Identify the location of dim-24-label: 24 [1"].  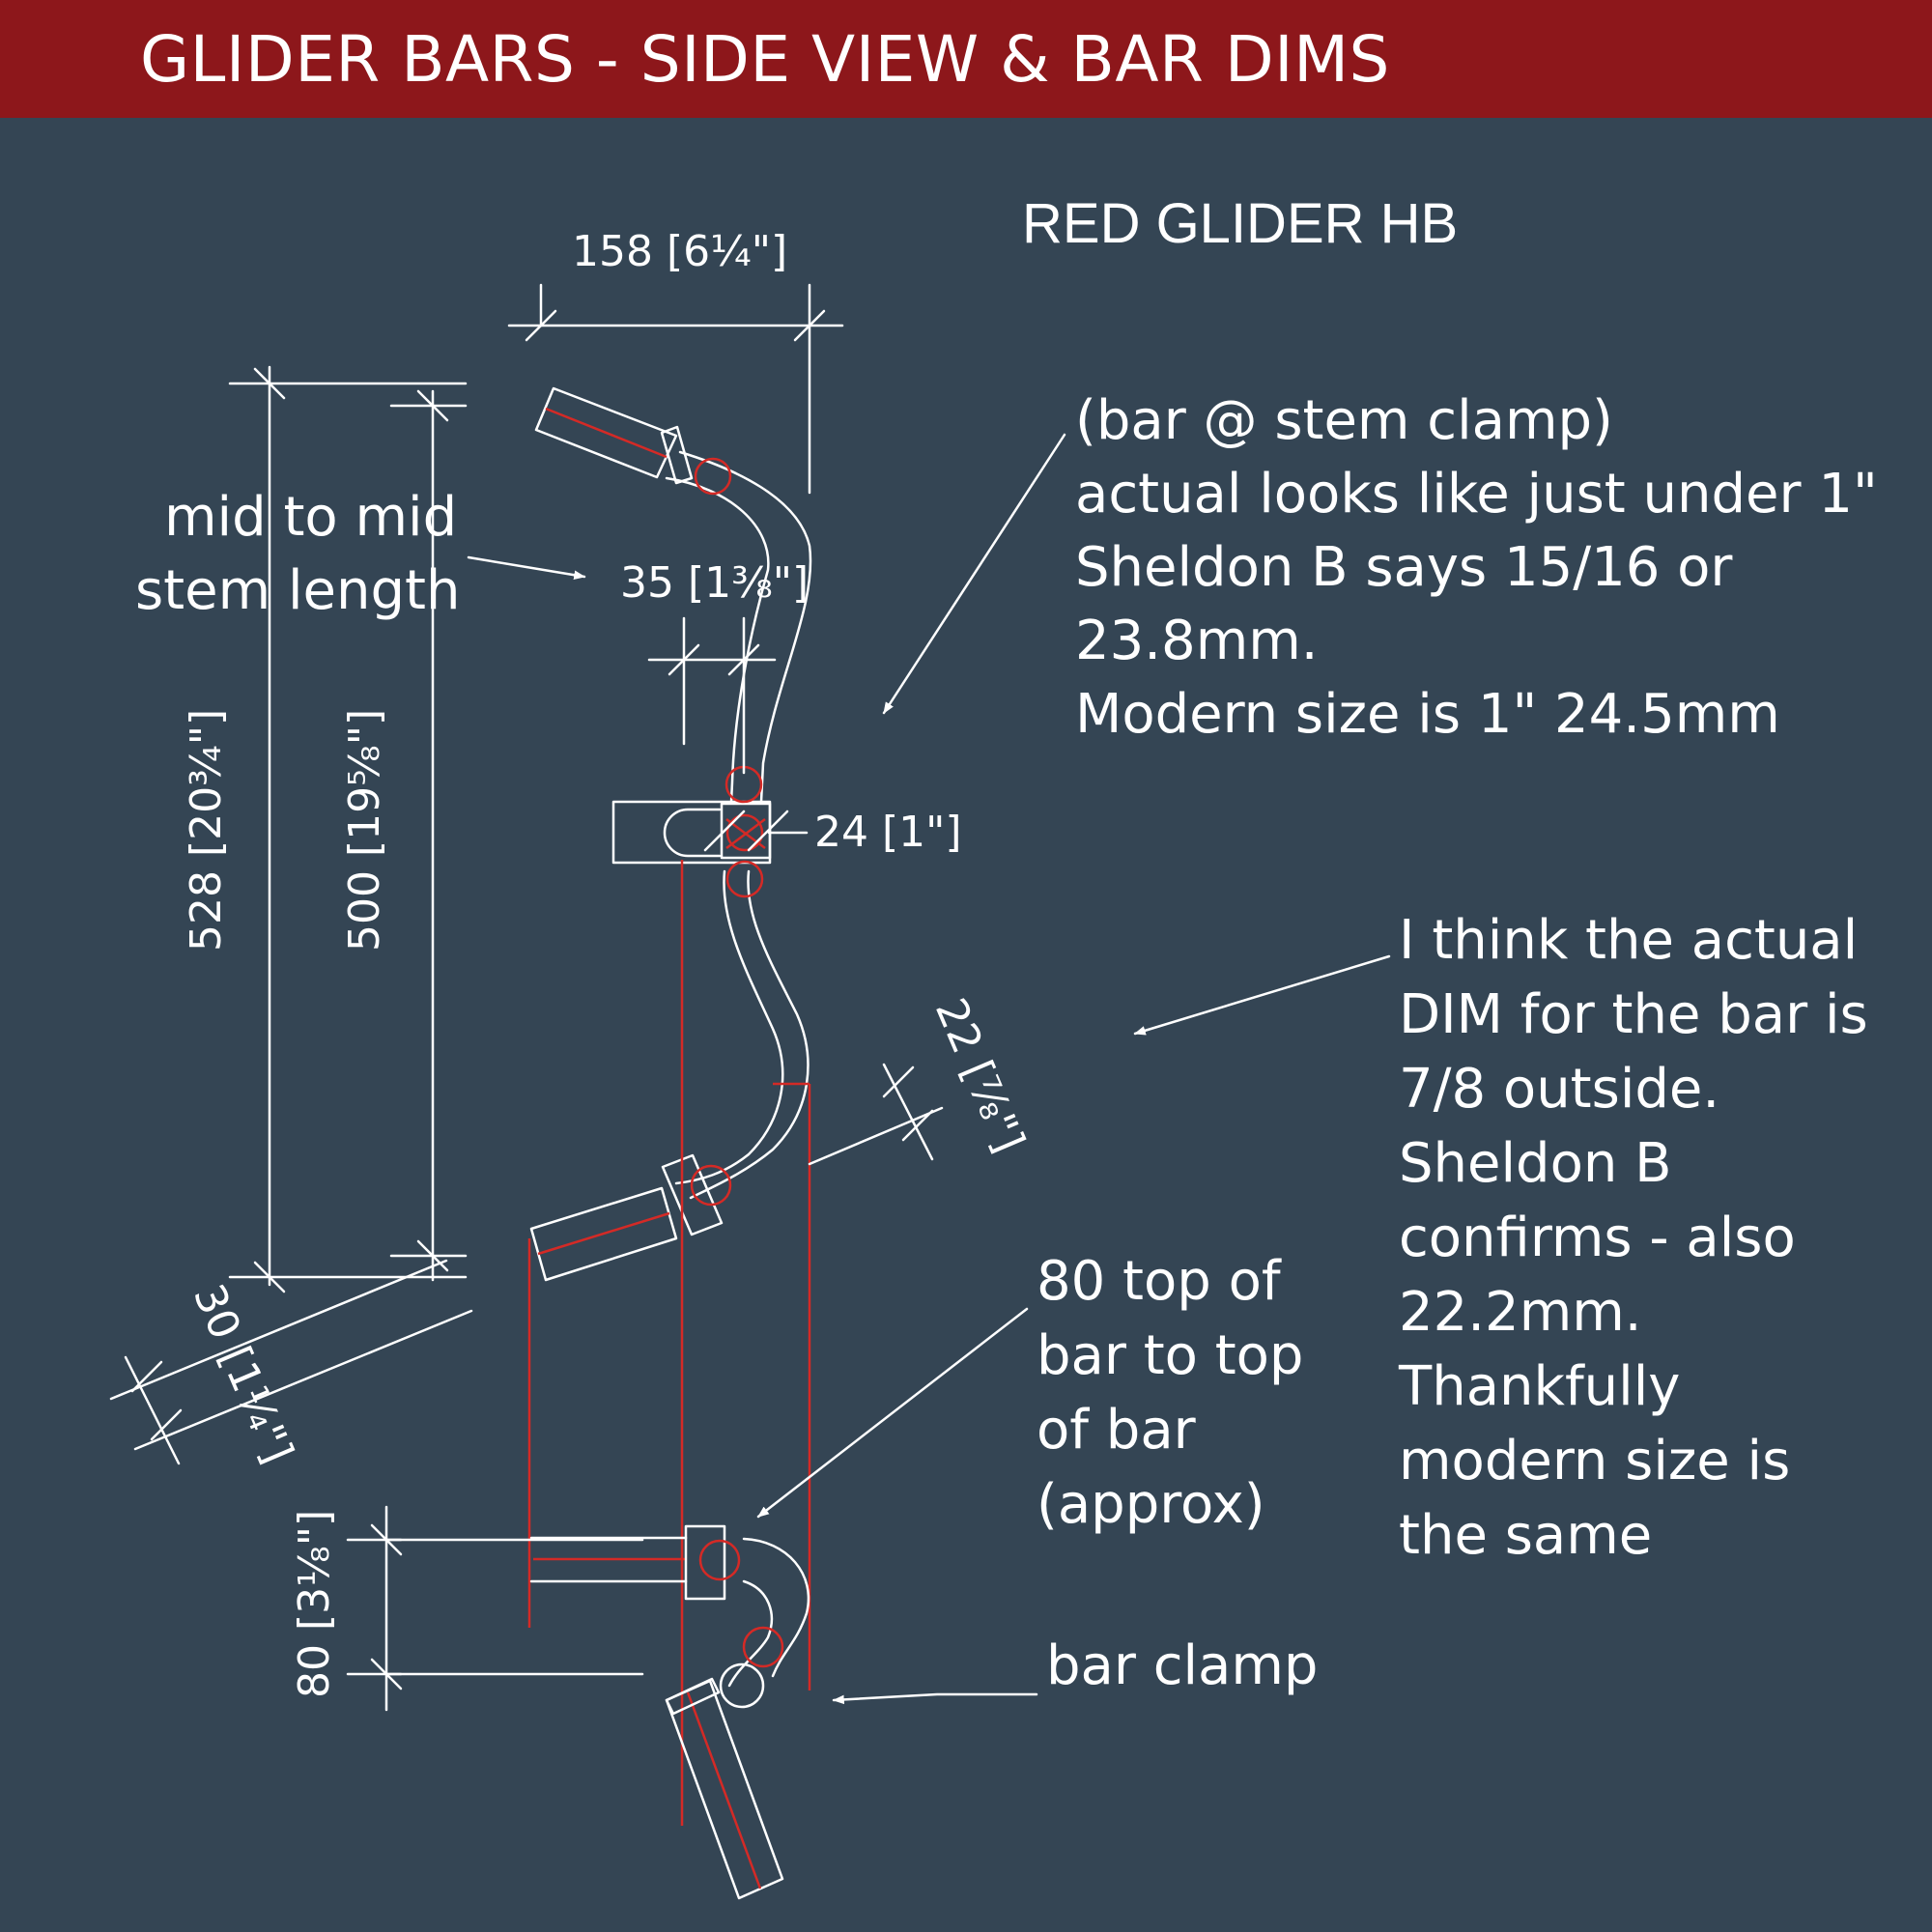
(888, 832).